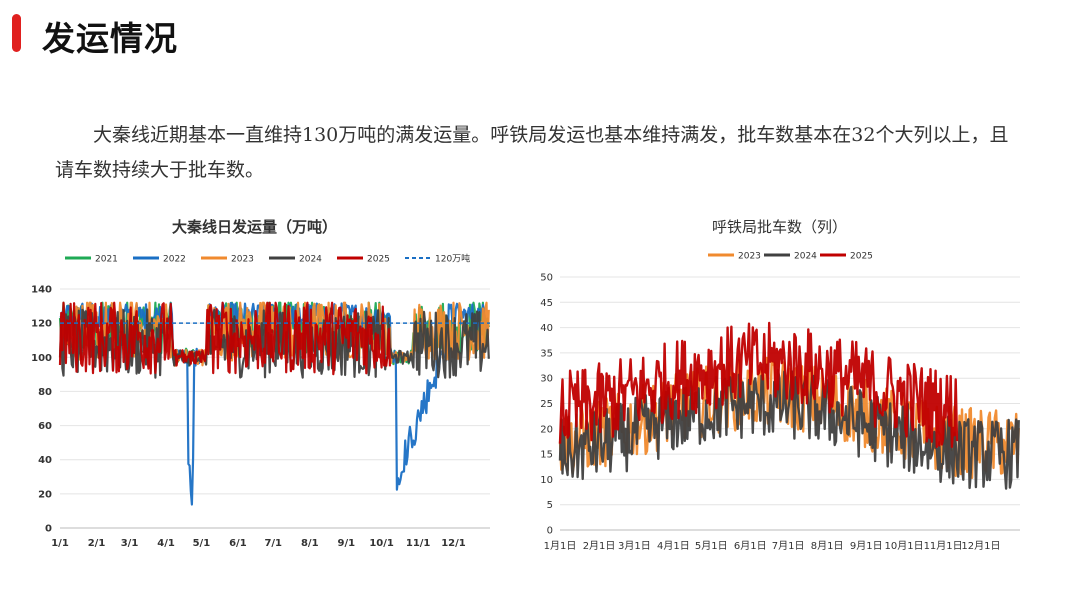 Image resolution: width=1080 pixels, height=595 pixels. Describe the element at coordinates (827, 546) in the screenshot. I see `x-tick-label: 8月1日` at that location.